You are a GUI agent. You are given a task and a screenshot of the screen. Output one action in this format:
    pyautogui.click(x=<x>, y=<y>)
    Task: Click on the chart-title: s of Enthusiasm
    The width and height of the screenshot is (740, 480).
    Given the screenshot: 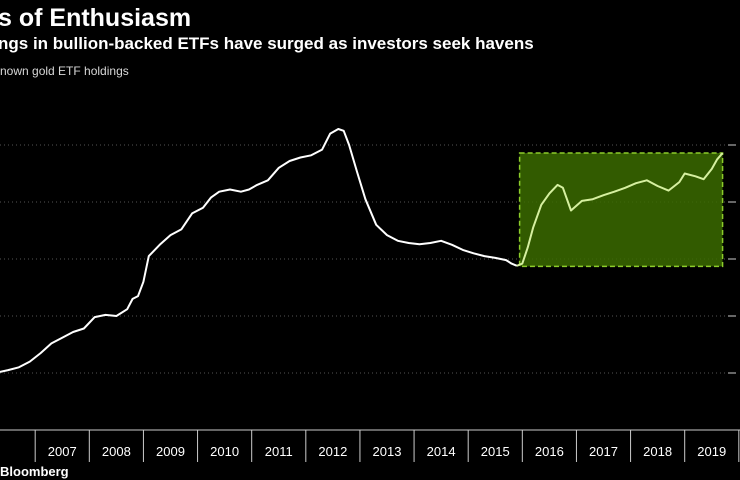 What is the action you would take?
    pyautogui.click(x=96, y=18)
    